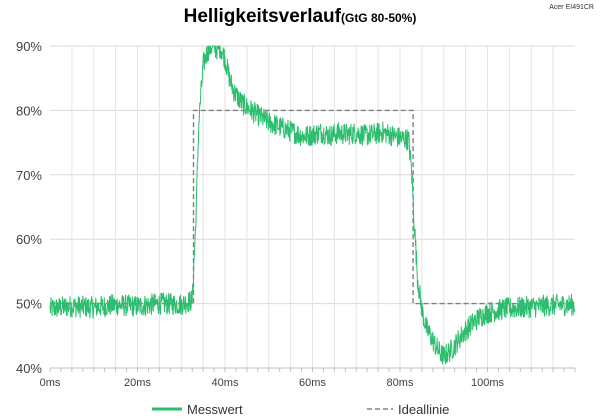 The image size is (600, 420). What do you see at coordinates (29, 368) in the screenshot?
I see `y-tick-label: 40%` at bounding box center [29, 368].